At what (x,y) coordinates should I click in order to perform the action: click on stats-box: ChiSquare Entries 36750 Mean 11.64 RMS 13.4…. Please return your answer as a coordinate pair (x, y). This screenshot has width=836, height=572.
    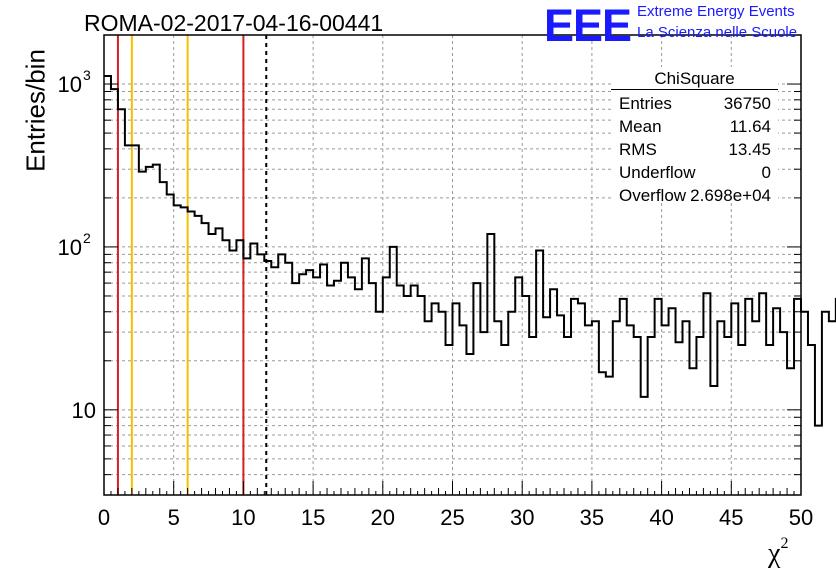
    Looking at the image, I should click on (694, 136).